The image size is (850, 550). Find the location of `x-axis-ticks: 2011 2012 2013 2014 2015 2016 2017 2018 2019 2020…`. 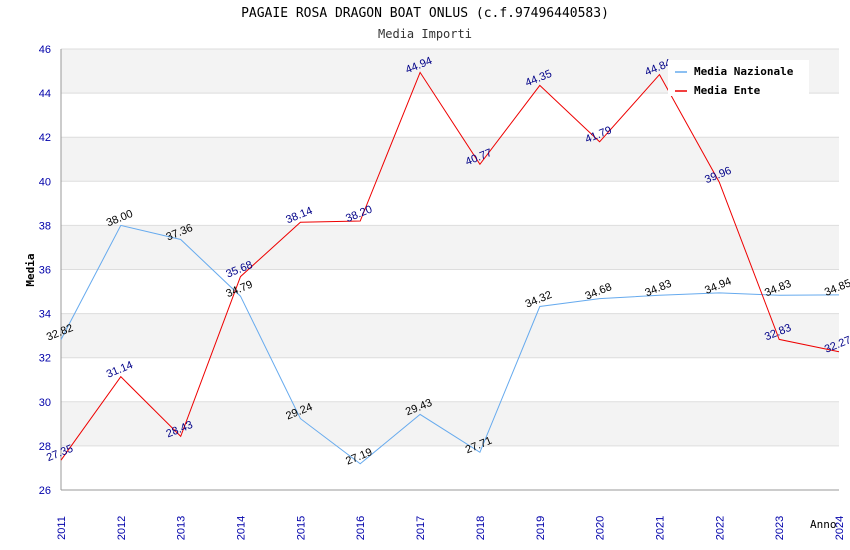

x-axis-ticks: 2011 2012 2013 2014 2015 2016 2017 2018 2019 2020… is located at coordinates (451, 528).